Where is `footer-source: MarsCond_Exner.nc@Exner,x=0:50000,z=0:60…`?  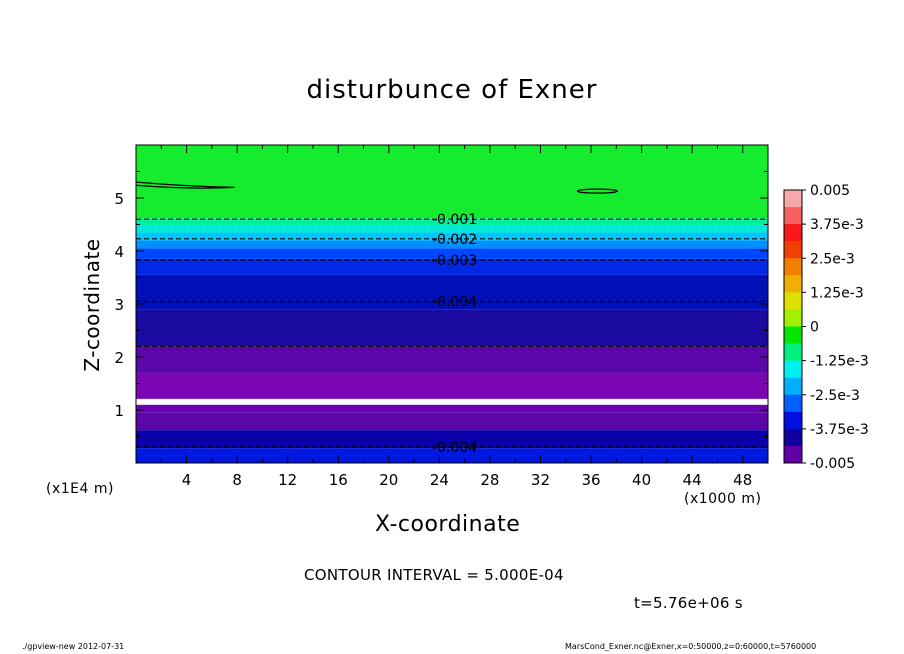
footer-source: MarsCond_Exner.nc@Exner,x=0:50000,z=0:60… is located at coordinates (691, 646).